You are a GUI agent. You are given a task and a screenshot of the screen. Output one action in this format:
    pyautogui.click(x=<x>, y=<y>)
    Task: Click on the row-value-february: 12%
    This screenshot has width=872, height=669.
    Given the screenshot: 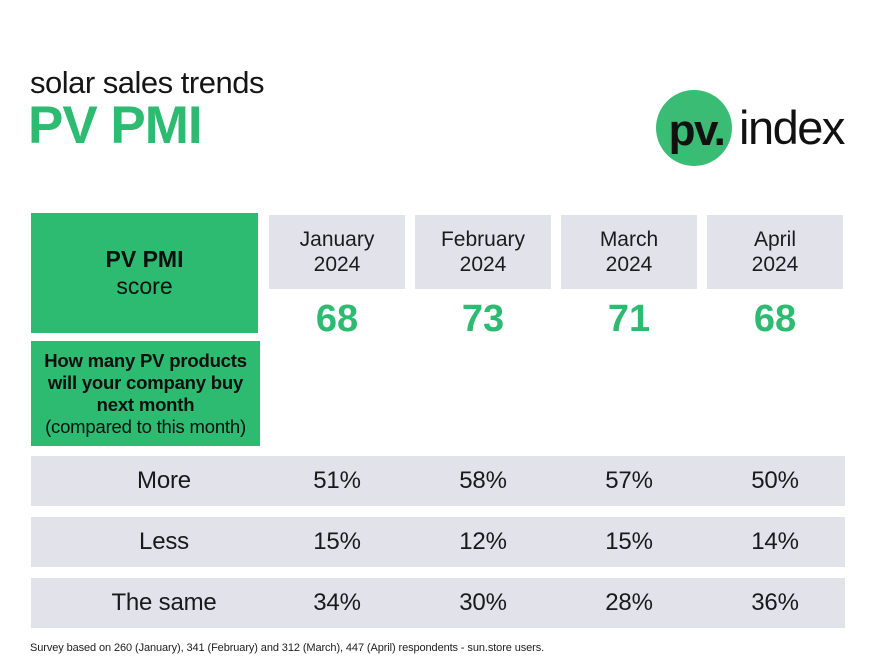 What is the action you would take?
    pyautogui.click(x=483, y=541)
    